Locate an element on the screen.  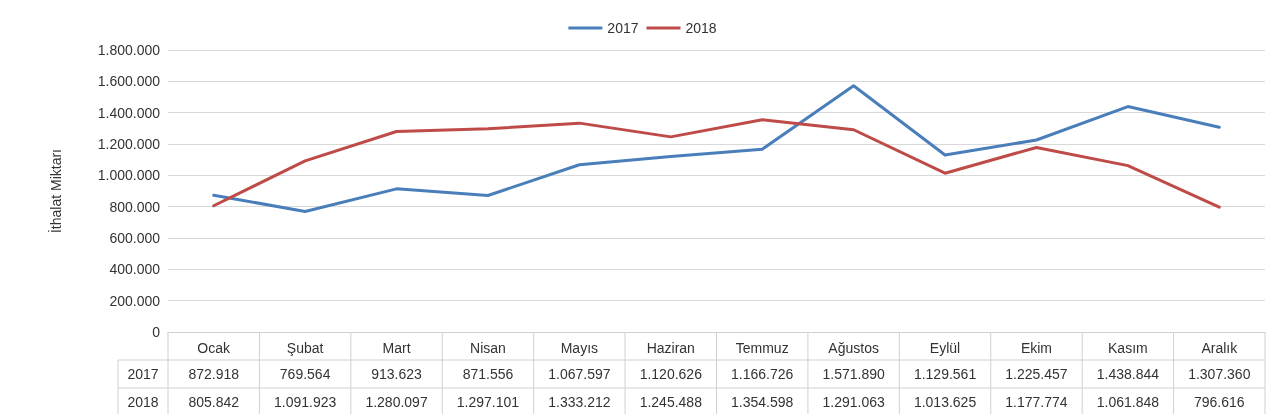
text: 2017 is located at coordinates (143, 374).